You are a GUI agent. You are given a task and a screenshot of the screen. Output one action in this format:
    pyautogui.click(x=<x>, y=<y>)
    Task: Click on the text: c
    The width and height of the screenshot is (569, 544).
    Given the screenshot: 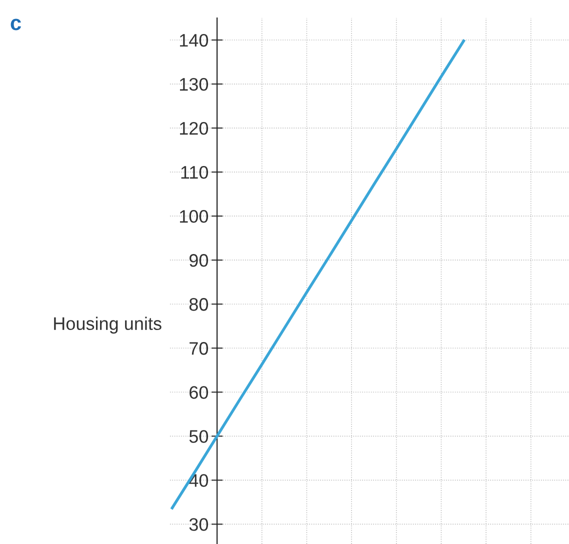 What is the action you would take?
    pyautogui.click(x=15, y=24)
    